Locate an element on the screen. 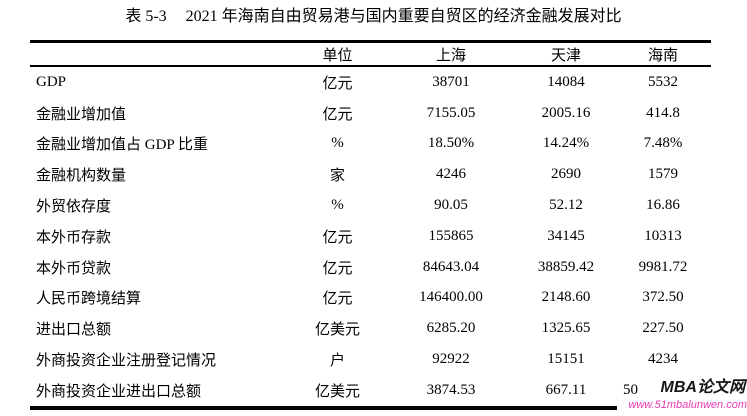 This screenshot has height=416, width=747. table-row: 外商投资企业注册登记情况 户 92922 15151 4234 is located at coordinates (370, 359).